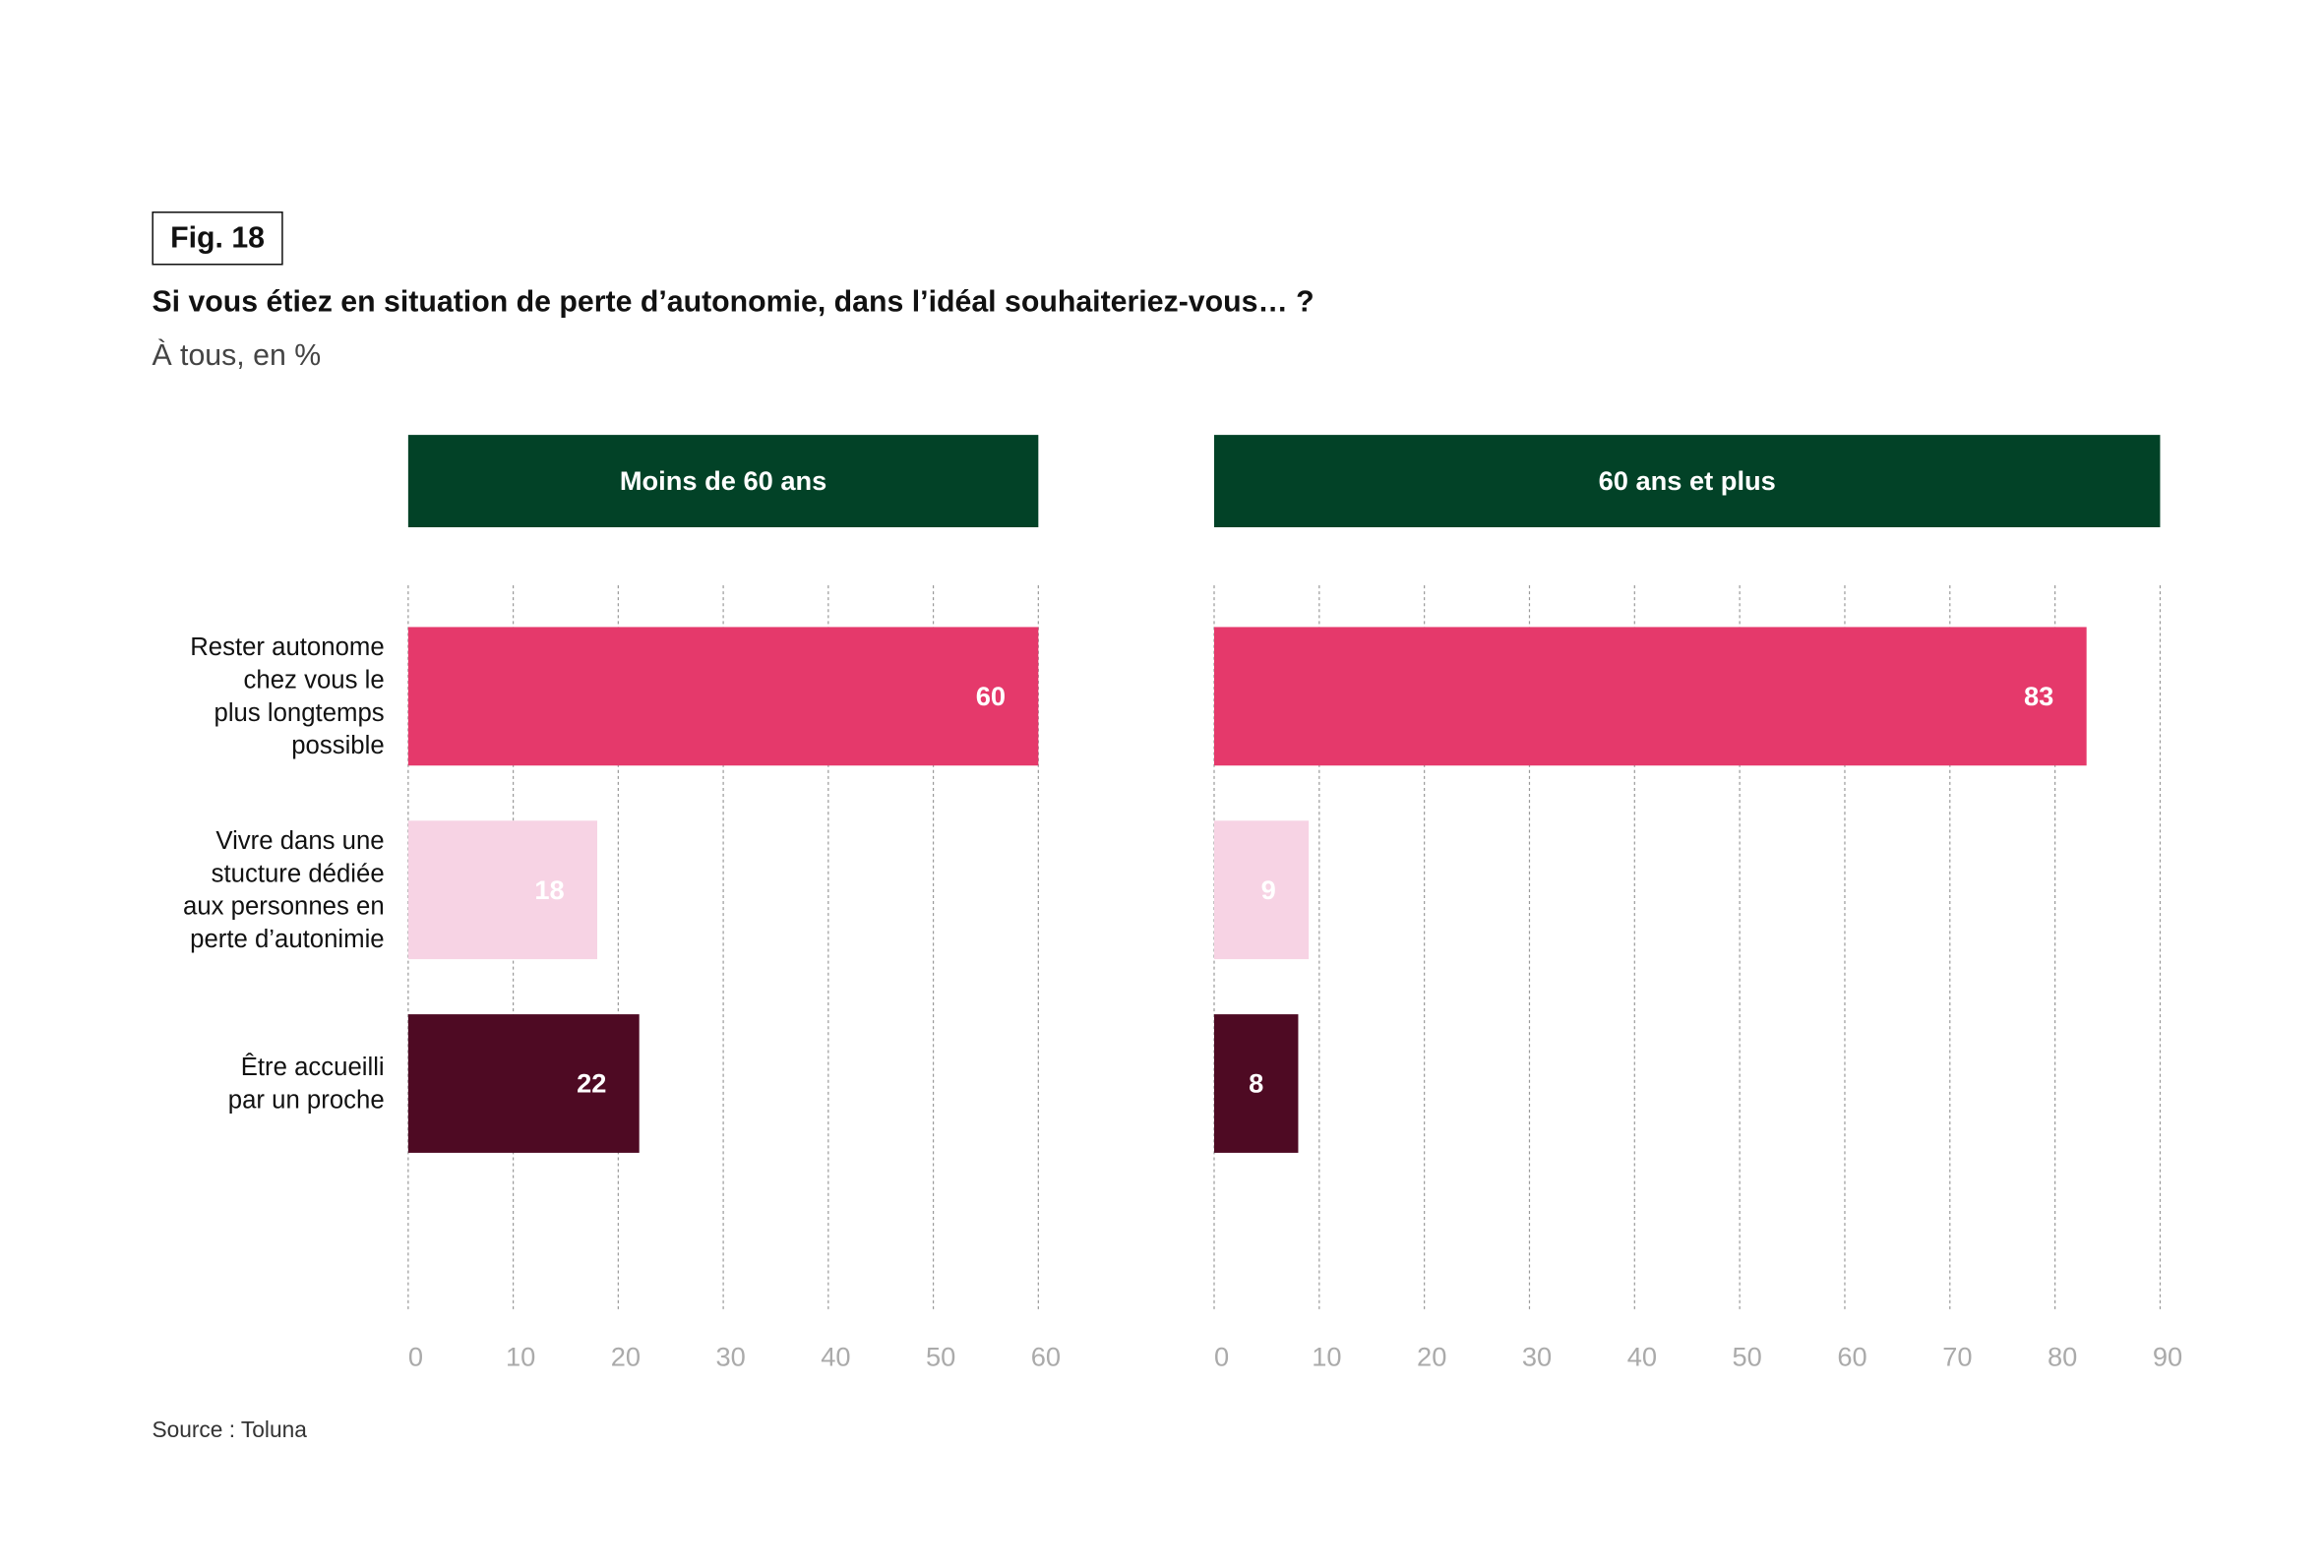 This screenshot has width=2324, height=1568. Describe the element at coordinates (338, 744) in the screenshot. I see `category-label-line: possible` at that location.